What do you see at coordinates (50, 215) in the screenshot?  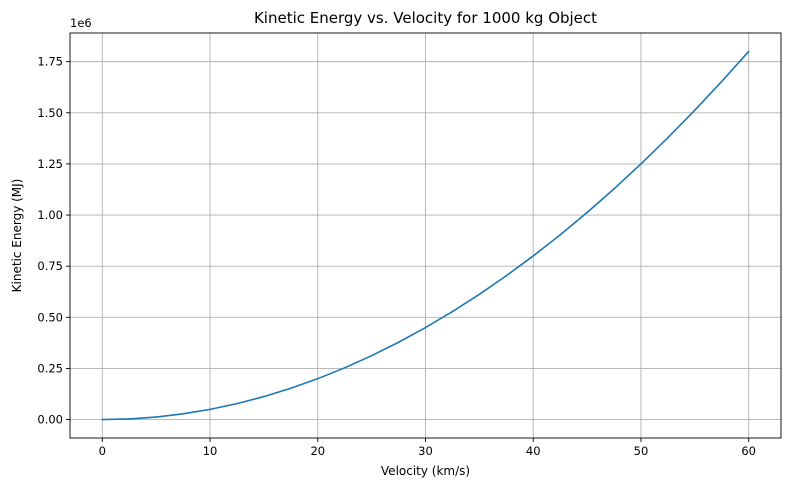 I see `y-tick-label: 1.00` at bounding box center [50, 215].